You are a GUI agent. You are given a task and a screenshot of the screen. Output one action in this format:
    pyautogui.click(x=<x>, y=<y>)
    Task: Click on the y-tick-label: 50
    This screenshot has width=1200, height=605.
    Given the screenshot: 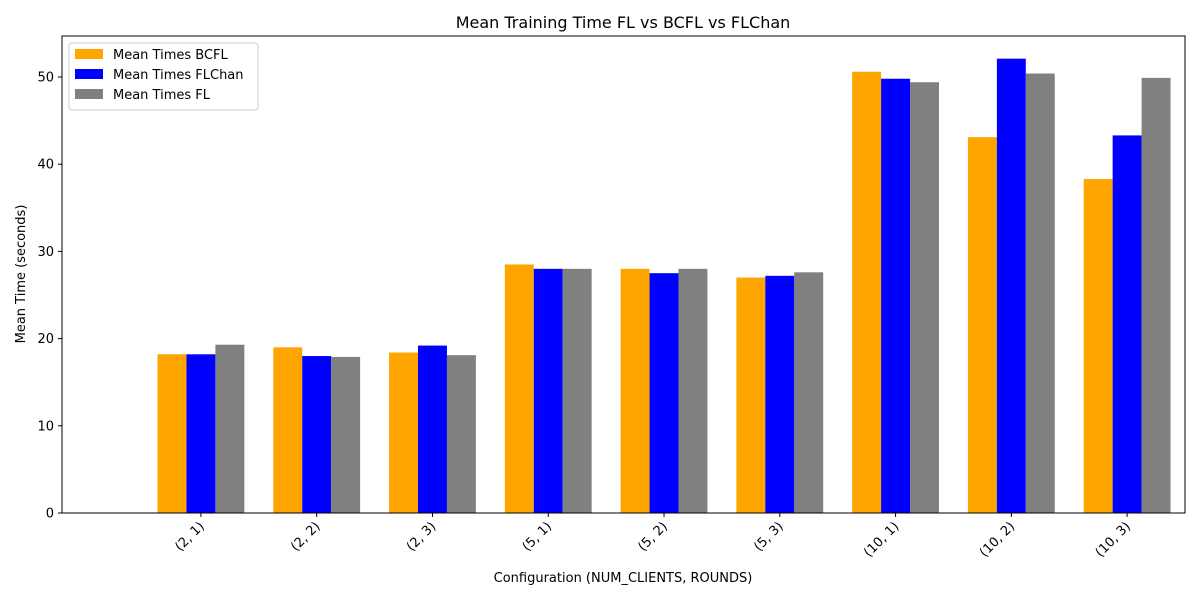 What is the action you would take?
    pyautogui.click(x=45, y=77)
    